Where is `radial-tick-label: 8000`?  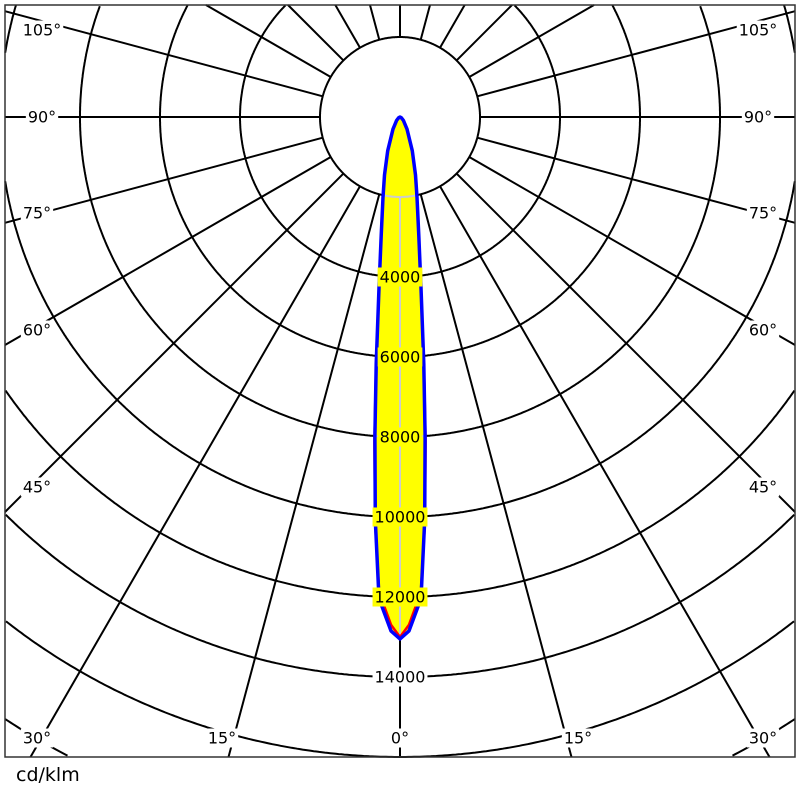 radial-tick-label: 8000 is located at coordinates (400, 437).